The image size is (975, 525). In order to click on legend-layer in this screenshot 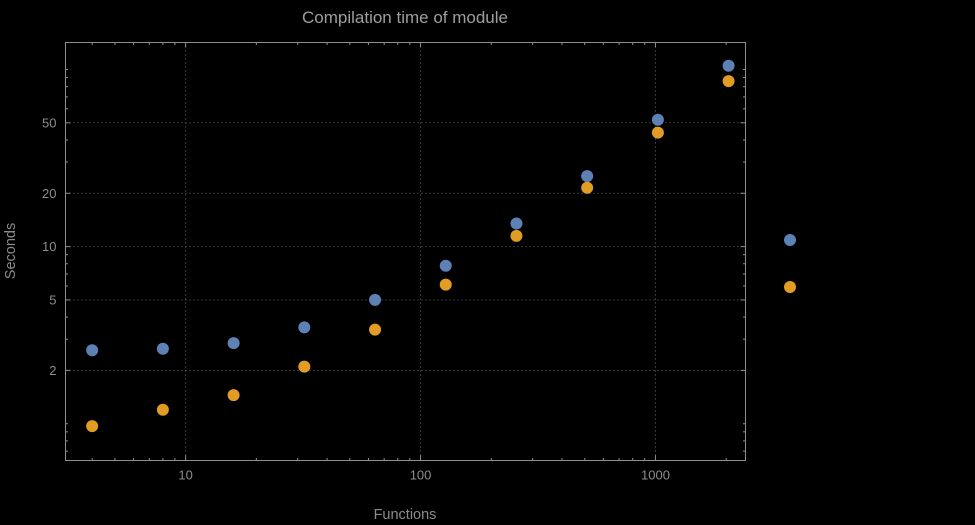, I will do `click(790, 263)`.